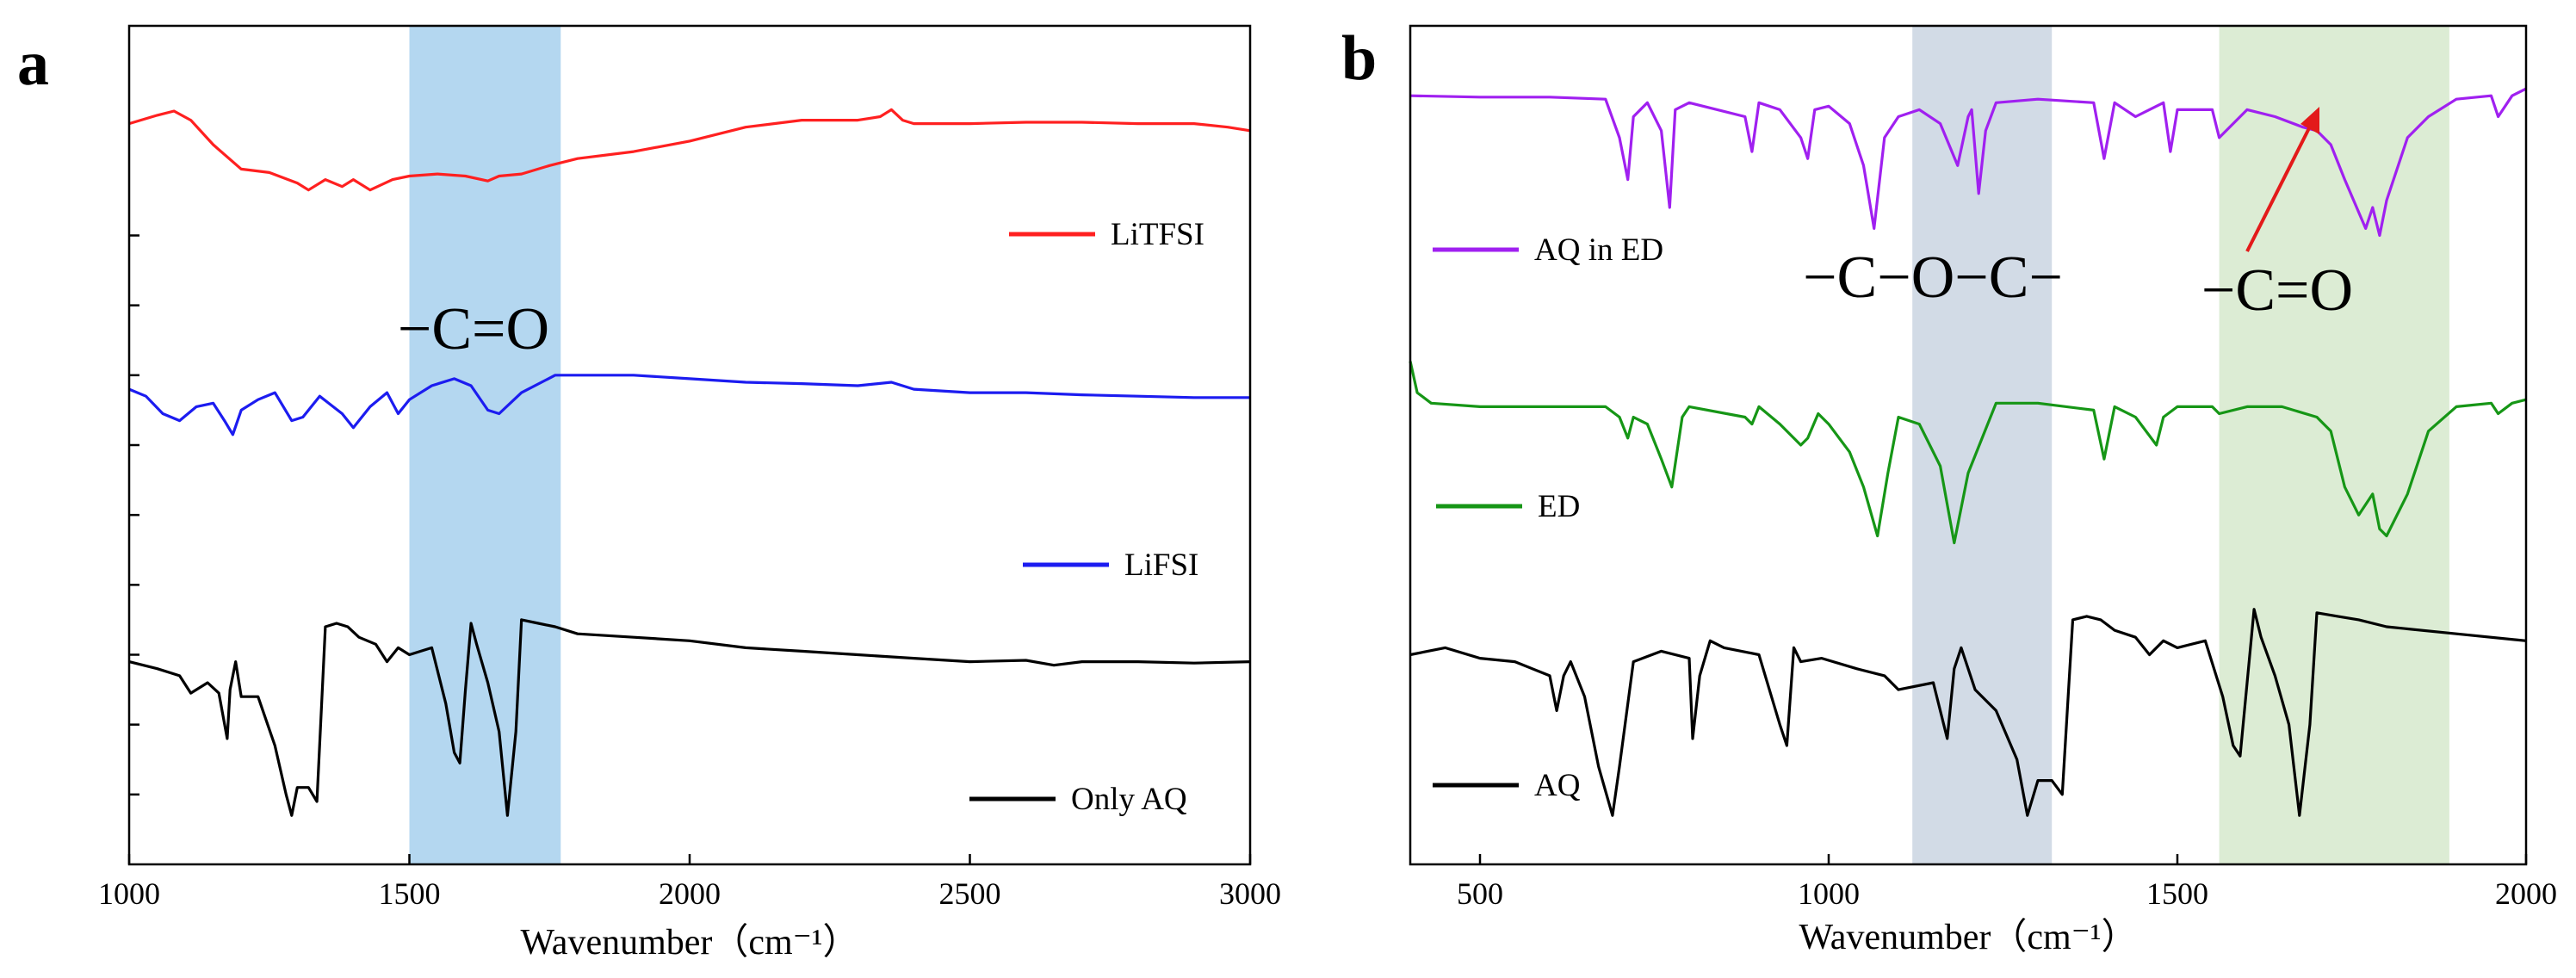  What do you see at coordinates (1968, 712) in the screenshot?
I see `series-line-aq` at bounding box center [1968, 712].